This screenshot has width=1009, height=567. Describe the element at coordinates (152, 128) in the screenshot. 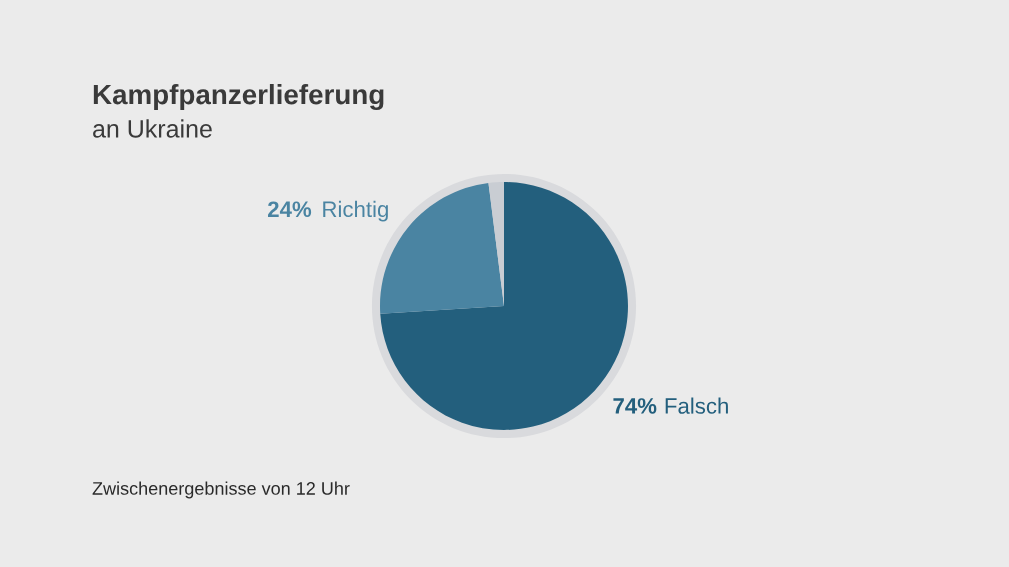

I see `chart-subtitle: an Ukraine` at that location.